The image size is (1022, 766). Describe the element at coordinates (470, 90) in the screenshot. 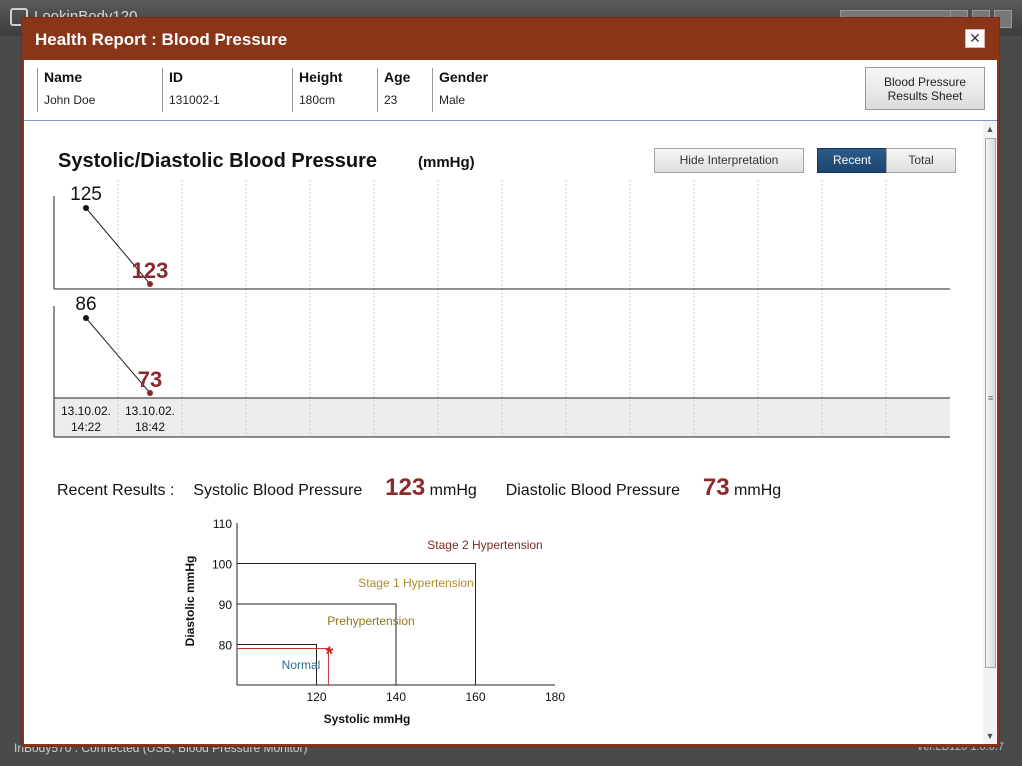

I see `patient-gender: Gender Male` at that location.